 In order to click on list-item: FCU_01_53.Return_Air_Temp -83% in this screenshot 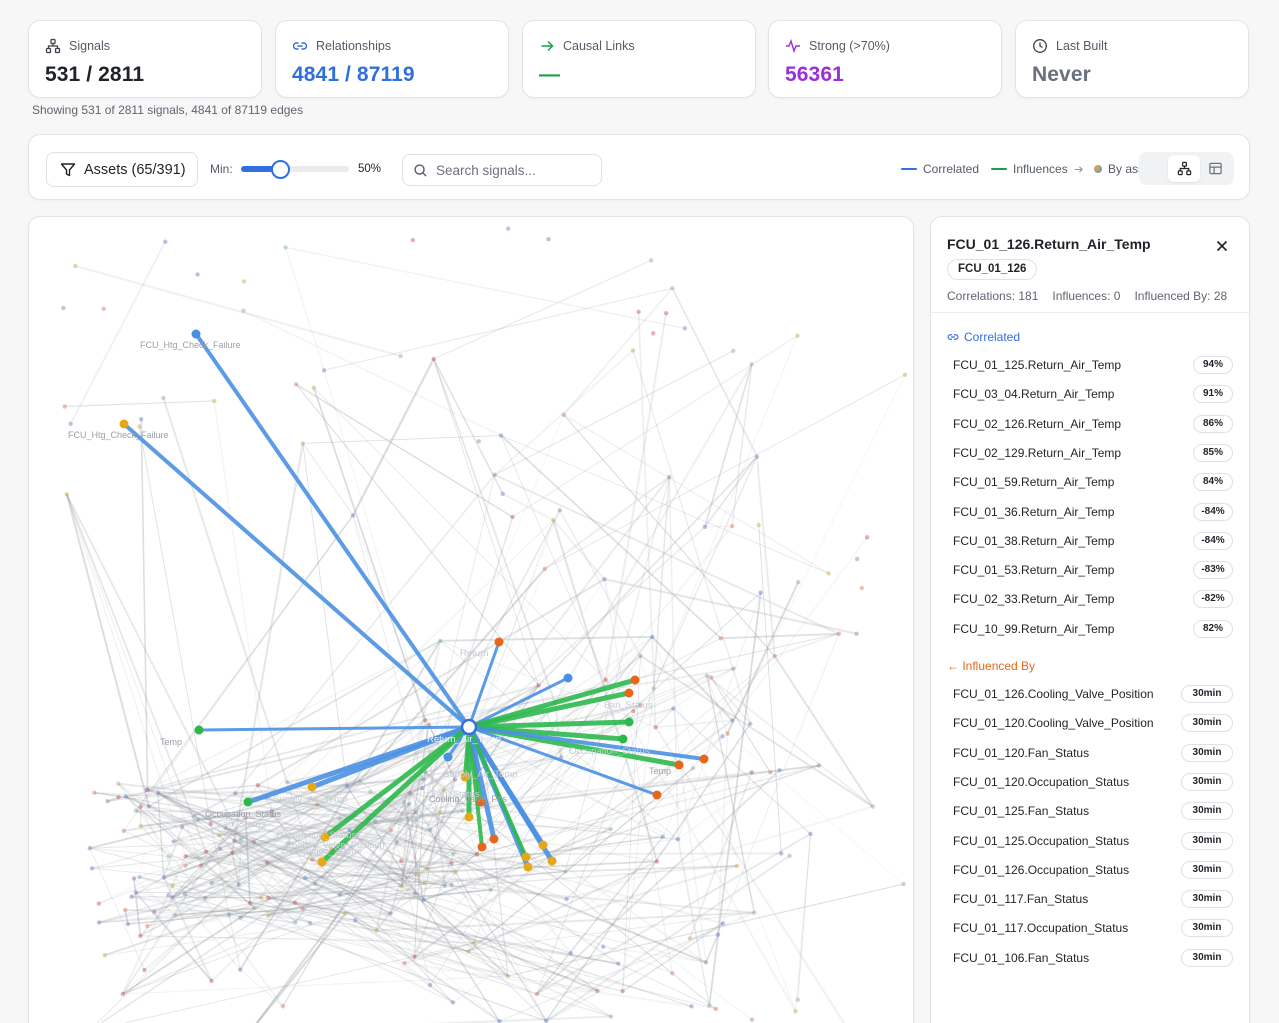, I will do `click(1090, 570)`.